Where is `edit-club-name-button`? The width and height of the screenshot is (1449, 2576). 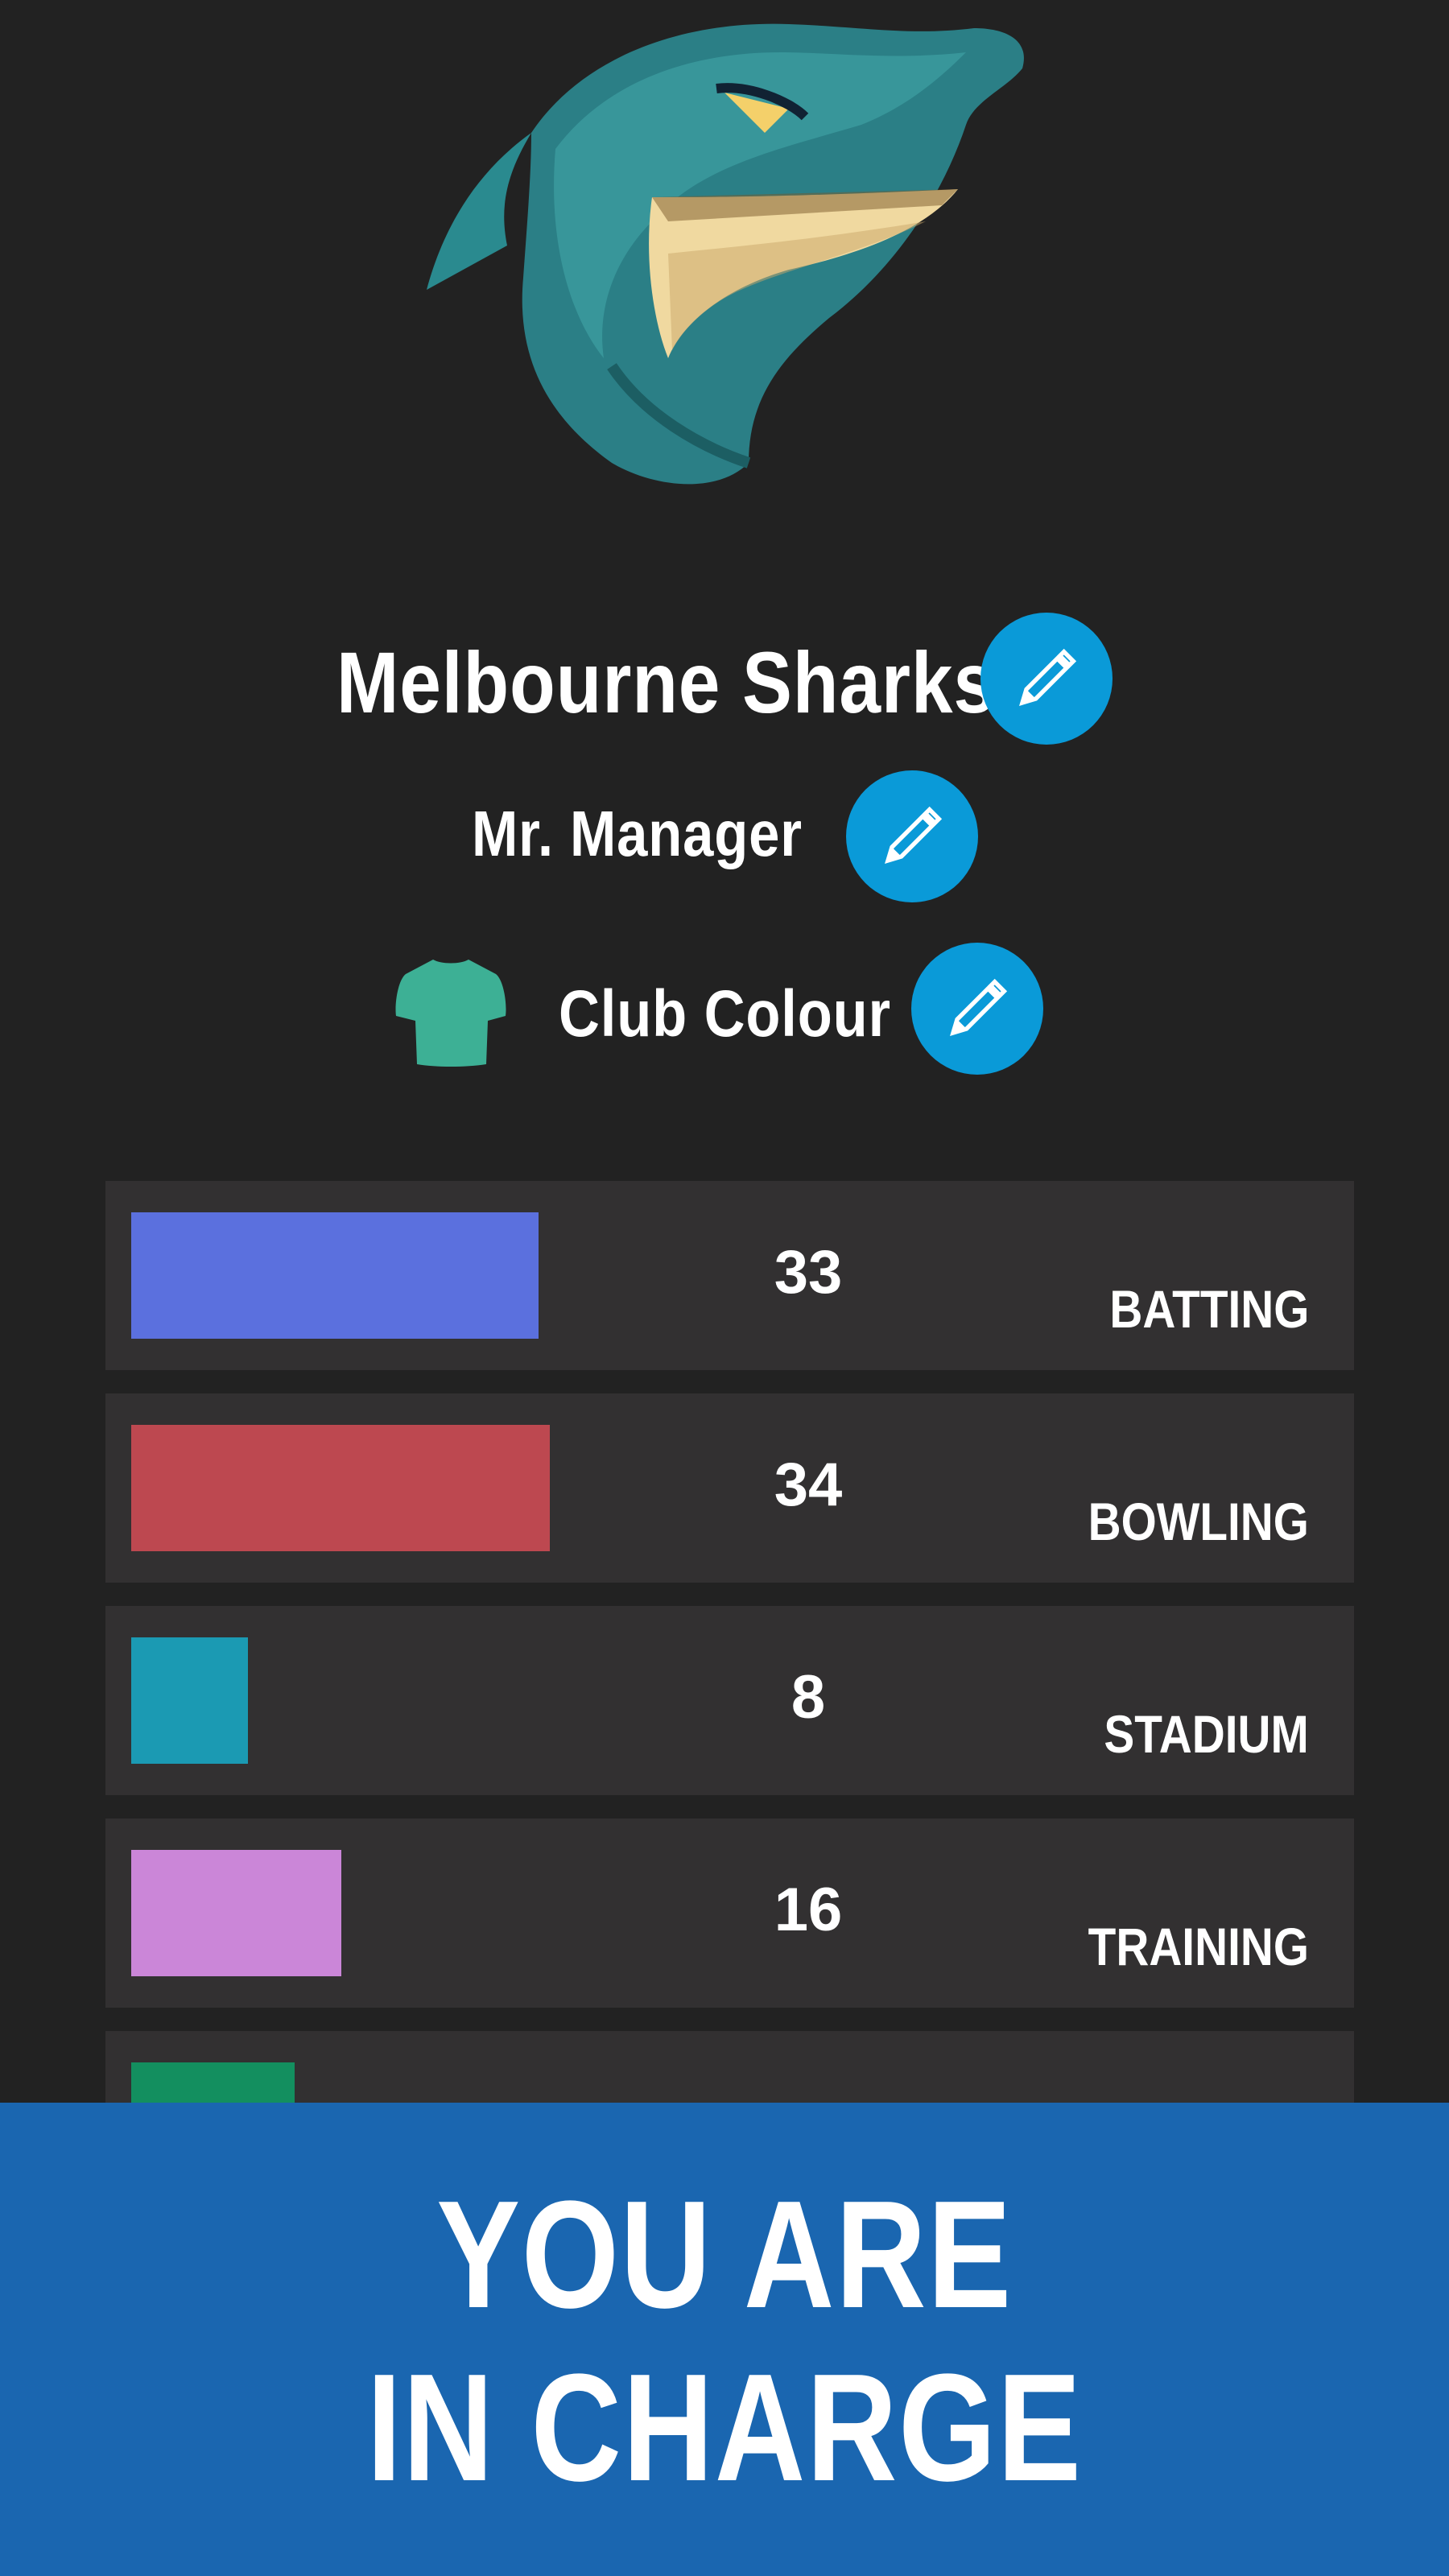
edit-club-name-button is located at coordinates (1046, 679).